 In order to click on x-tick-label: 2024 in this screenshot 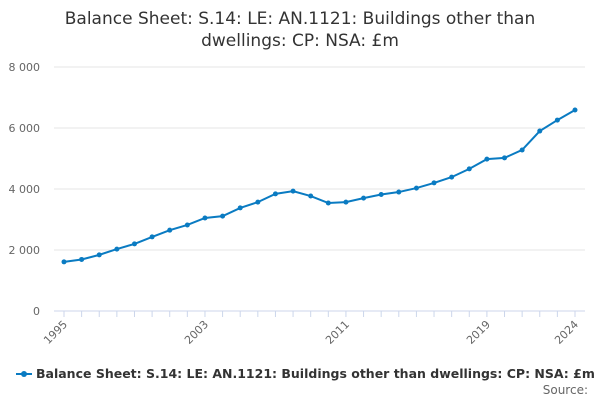, I will do `click(566, 332)`.